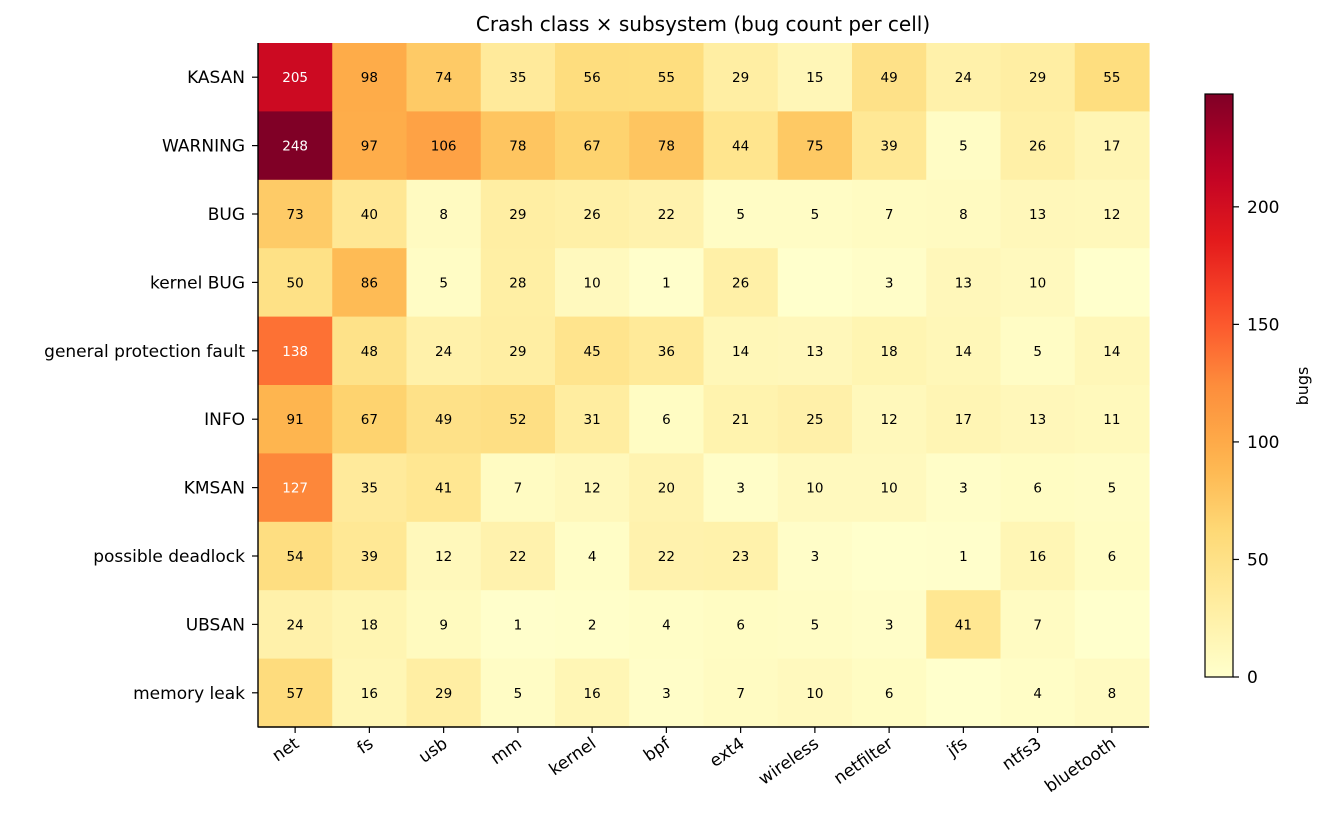 The height and width of the screenshot is (825, 1325). What do you see at coordinates (592, 557) in the screenshot?
I see `cell-value-label: 4` at bounding box center [592, 557].